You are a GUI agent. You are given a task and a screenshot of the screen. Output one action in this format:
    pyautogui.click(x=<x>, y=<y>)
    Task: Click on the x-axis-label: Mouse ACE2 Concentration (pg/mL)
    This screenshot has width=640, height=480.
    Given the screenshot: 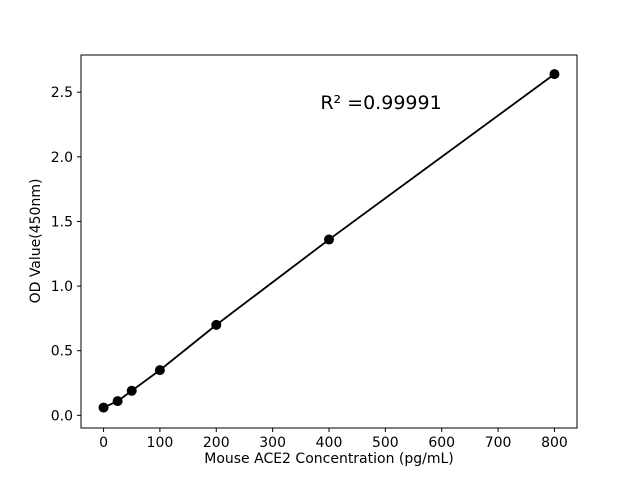 What is the action you would take?
    pyautogui.click(x=329, y=459)
    